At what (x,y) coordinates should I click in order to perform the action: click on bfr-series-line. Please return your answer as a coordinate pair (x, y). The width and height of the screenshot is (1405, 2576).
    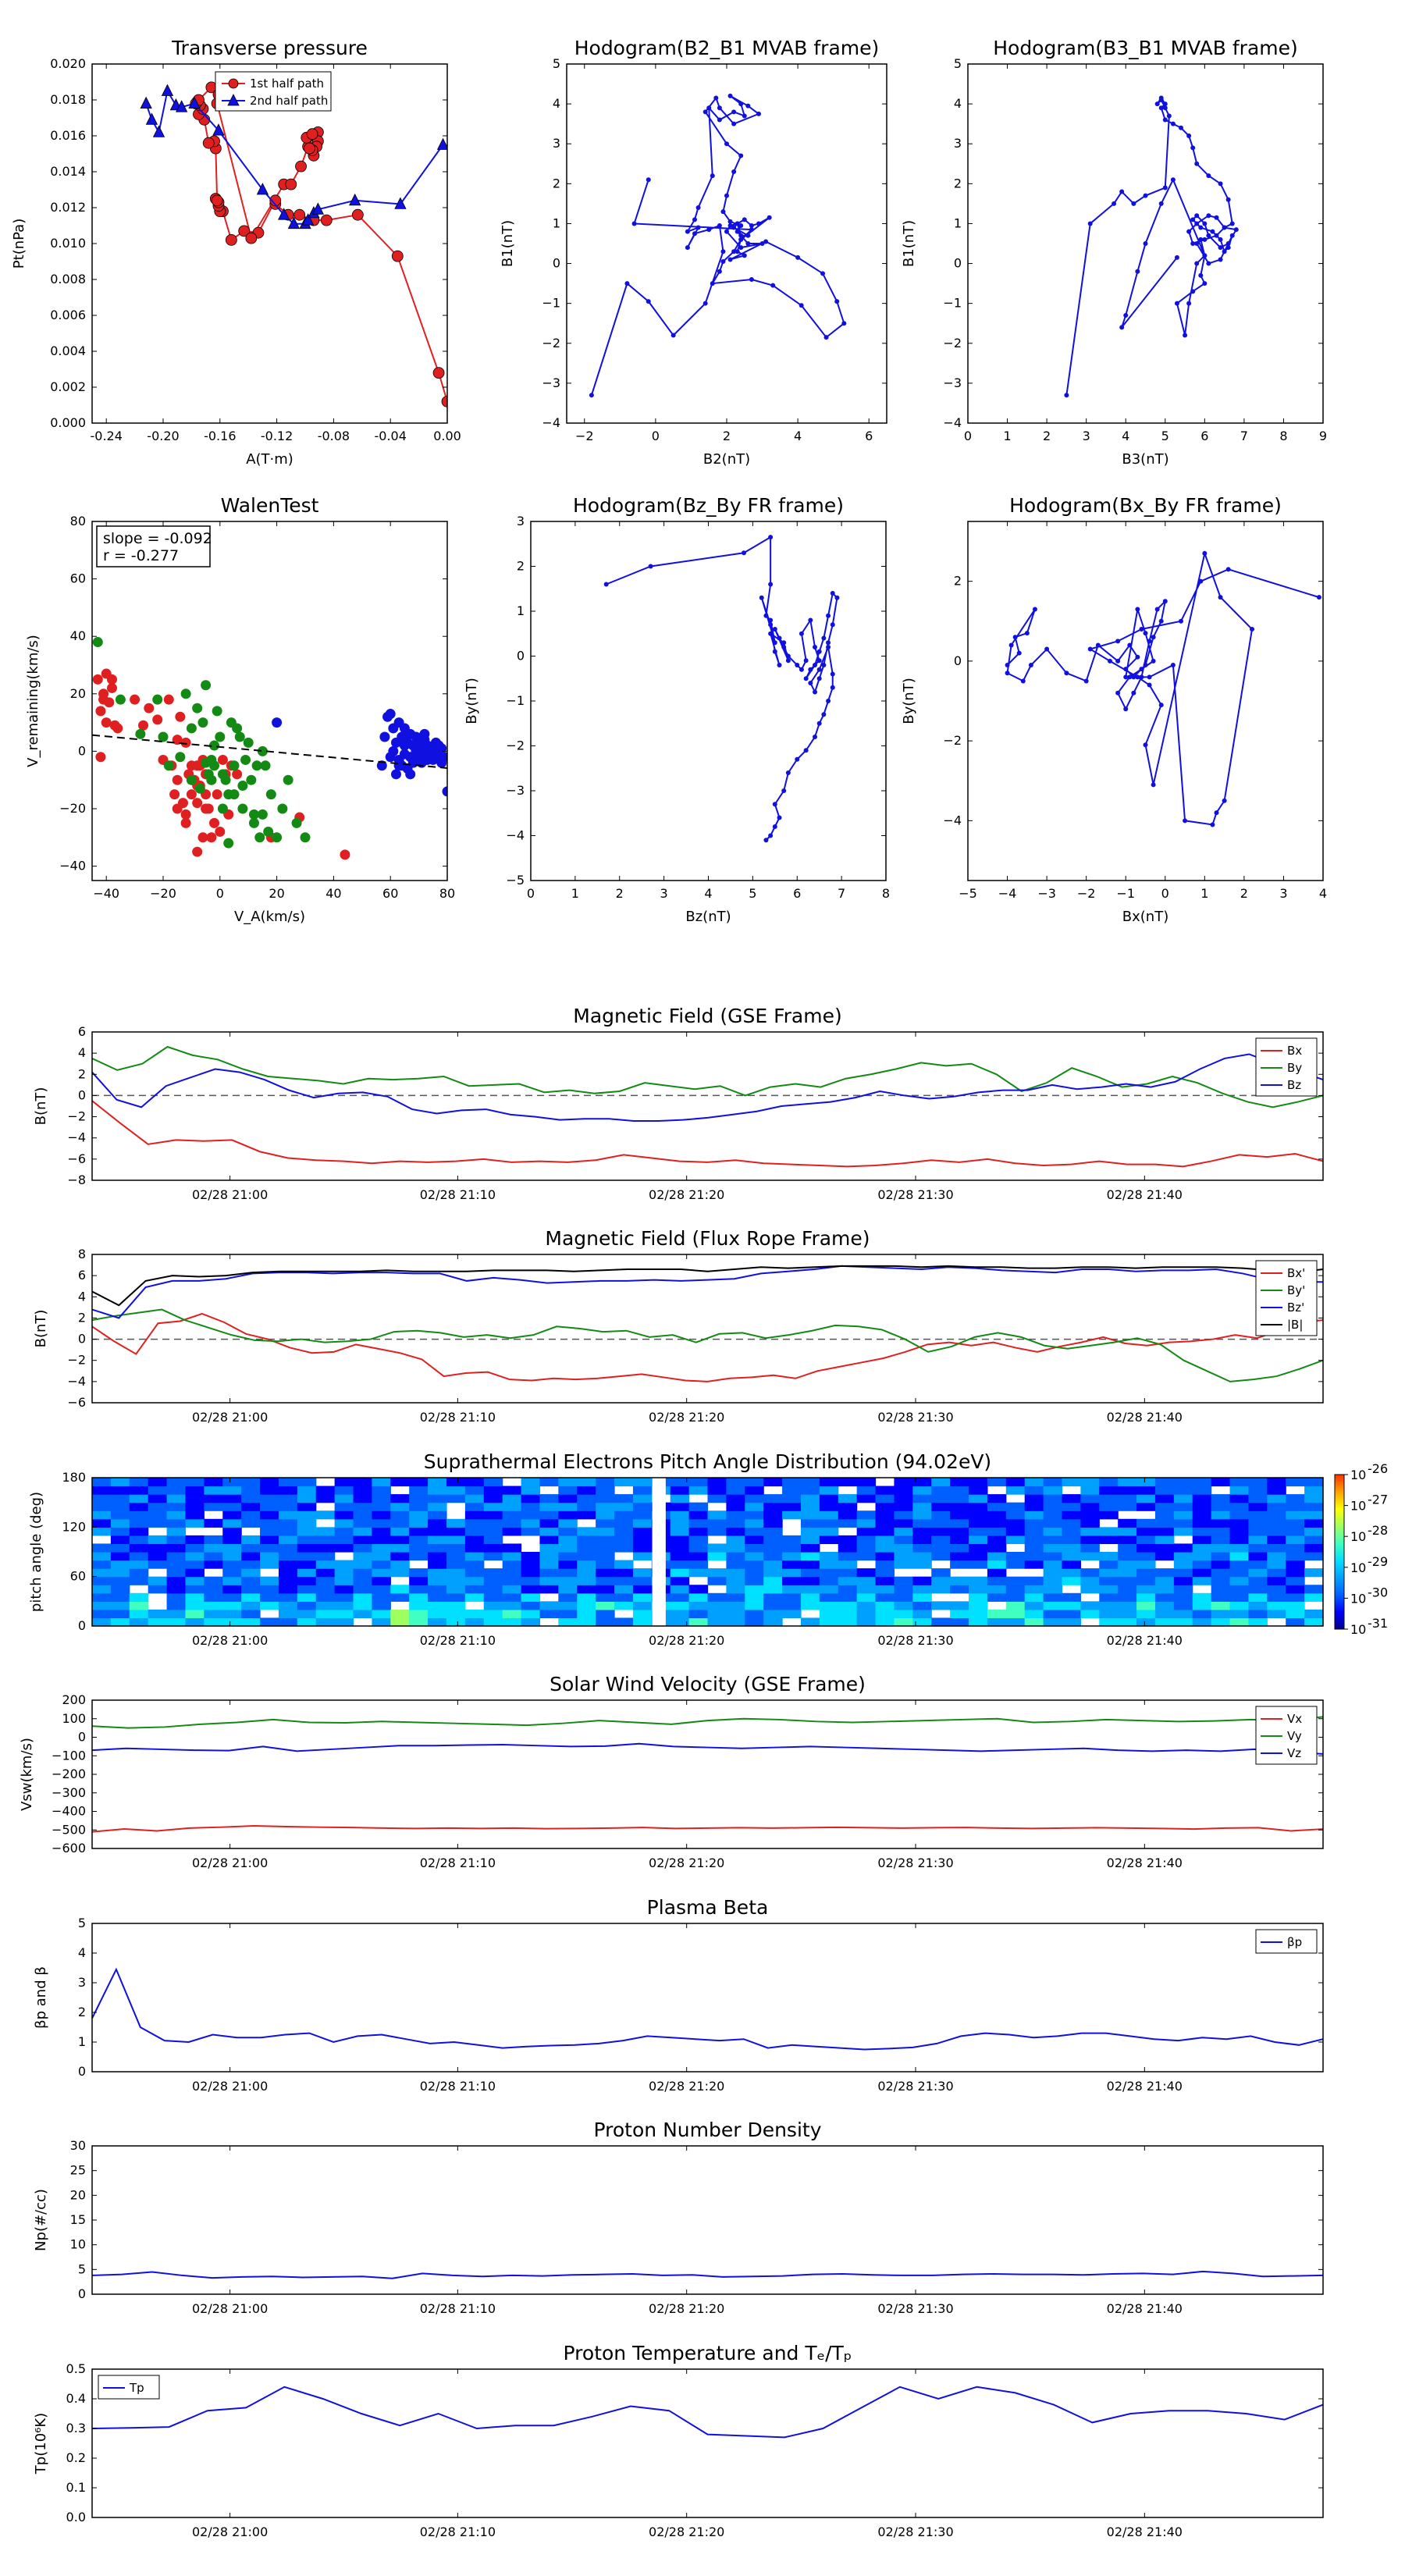
    Looking at the image, I should click on (708, 1345).